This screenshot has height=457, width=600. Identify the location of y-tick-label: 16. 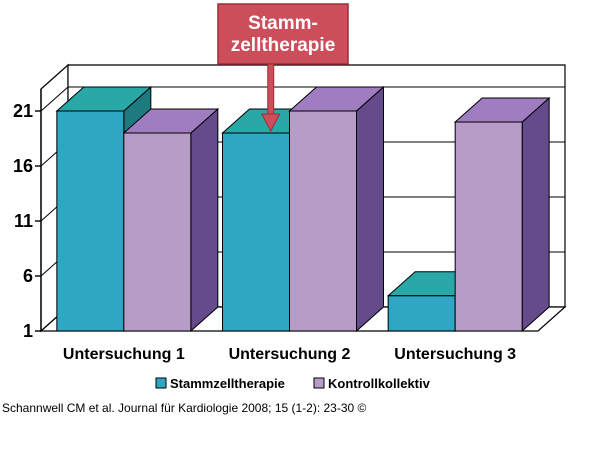
(23, 166).